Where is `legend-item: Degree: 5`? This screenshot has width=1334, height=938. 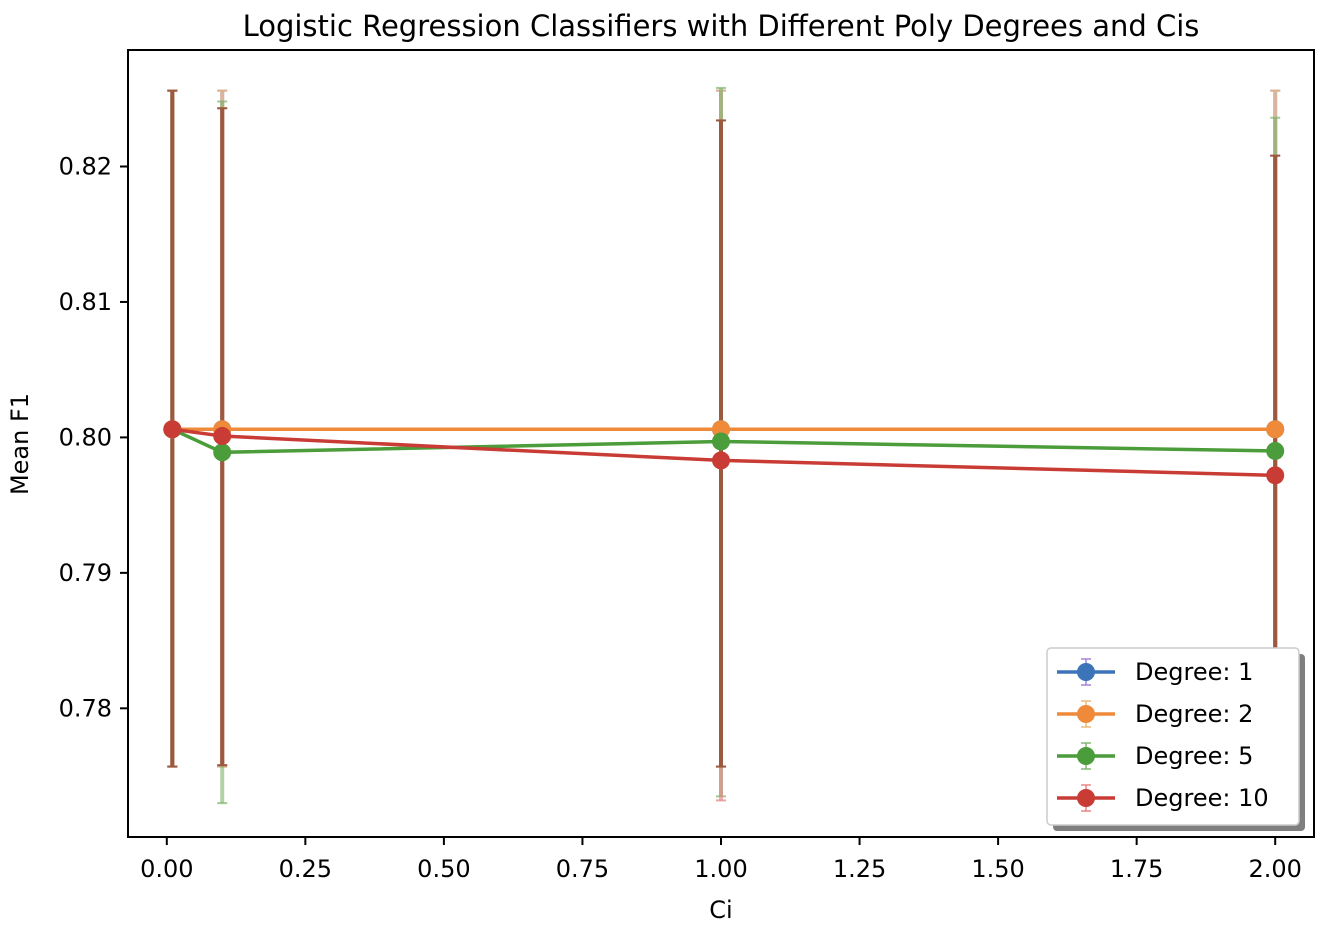 legend-item: Degree: 5 is located at coordinates (1155, 756).